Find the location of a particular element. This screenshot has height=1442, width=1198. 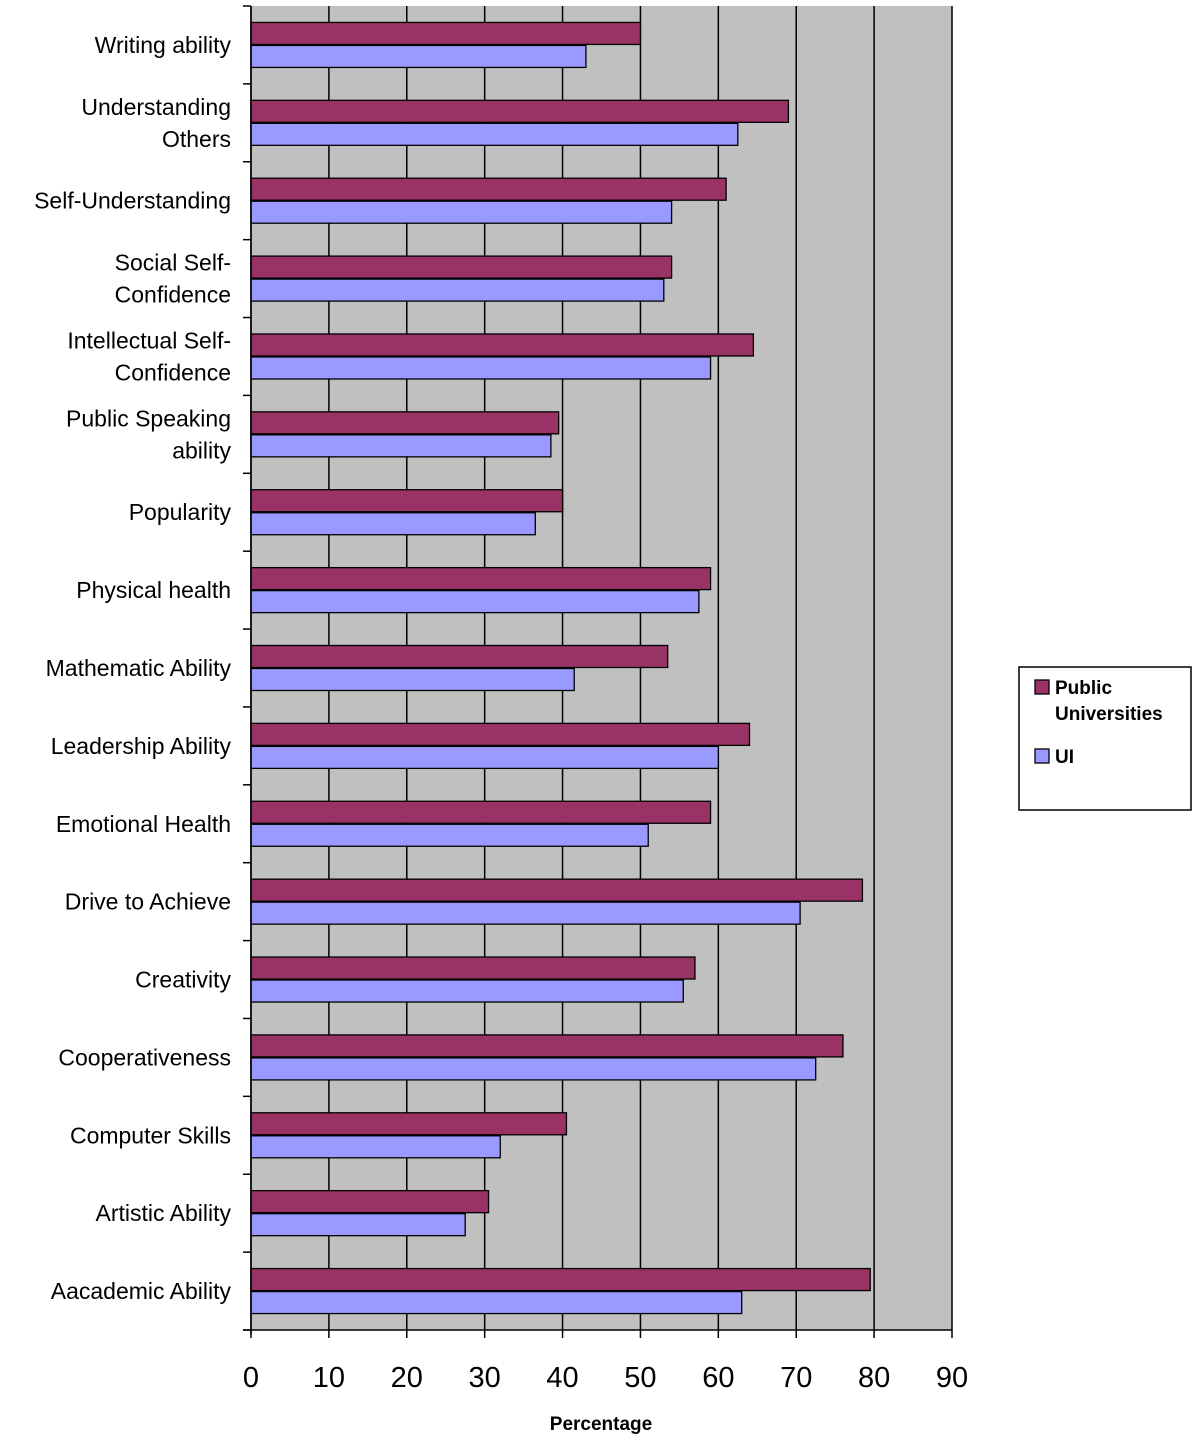

x-tick-label: 50 is located at coordinates (640, 1378).